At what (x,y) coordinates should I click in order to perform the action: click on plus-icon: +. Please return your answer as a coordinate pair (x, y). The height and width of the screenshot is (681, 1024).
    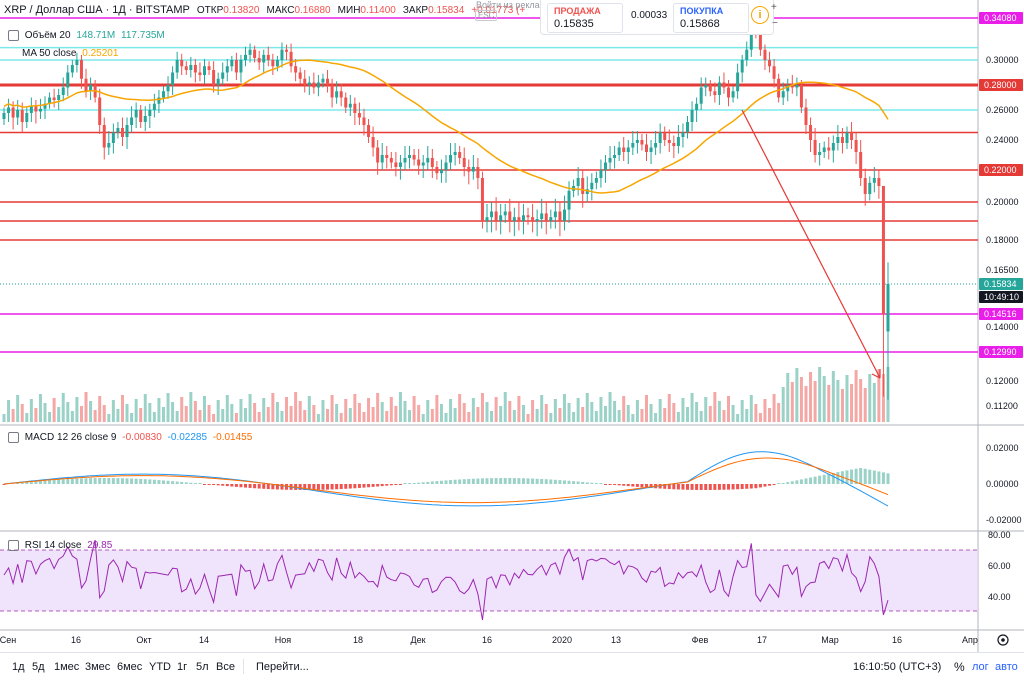
    Looking at the image, I should click on (774, 7).